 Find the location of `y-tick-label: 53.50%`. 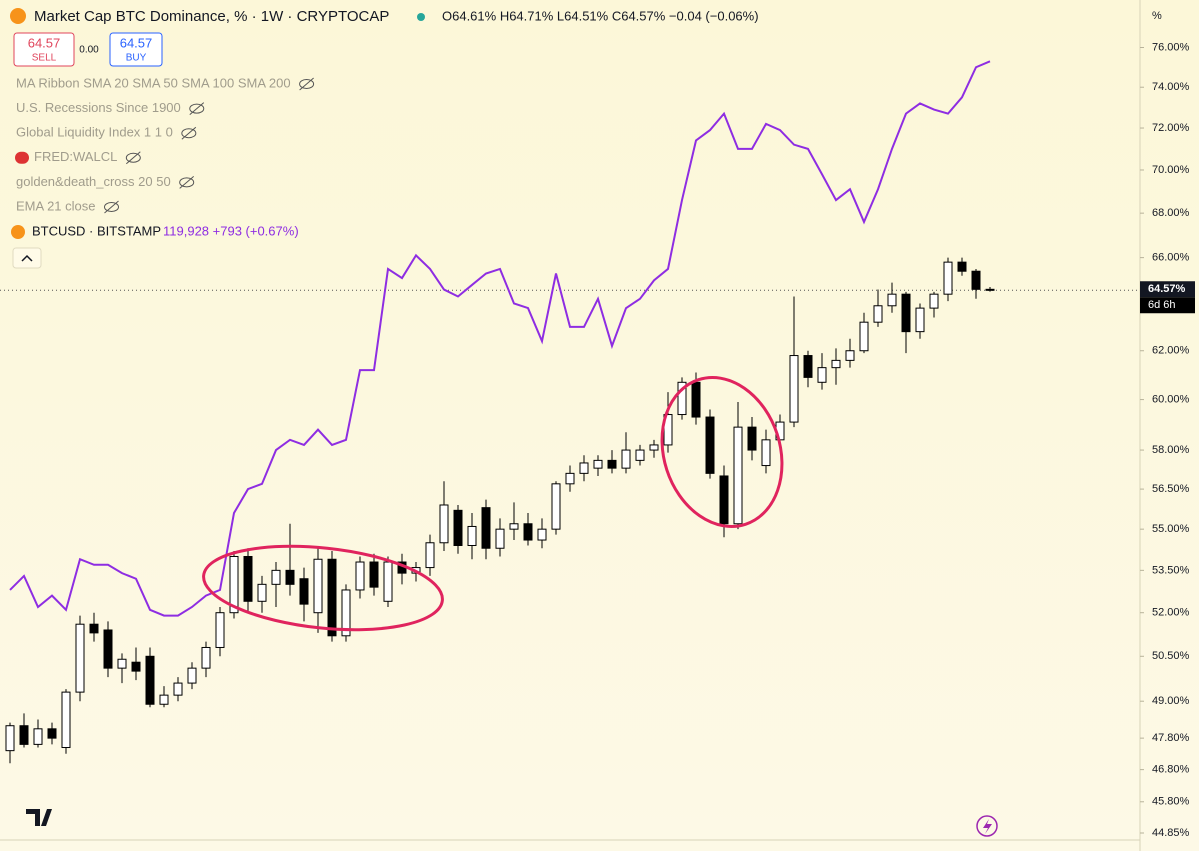

y-tick-label: 53.50% is located at coordinates (1171, 570).